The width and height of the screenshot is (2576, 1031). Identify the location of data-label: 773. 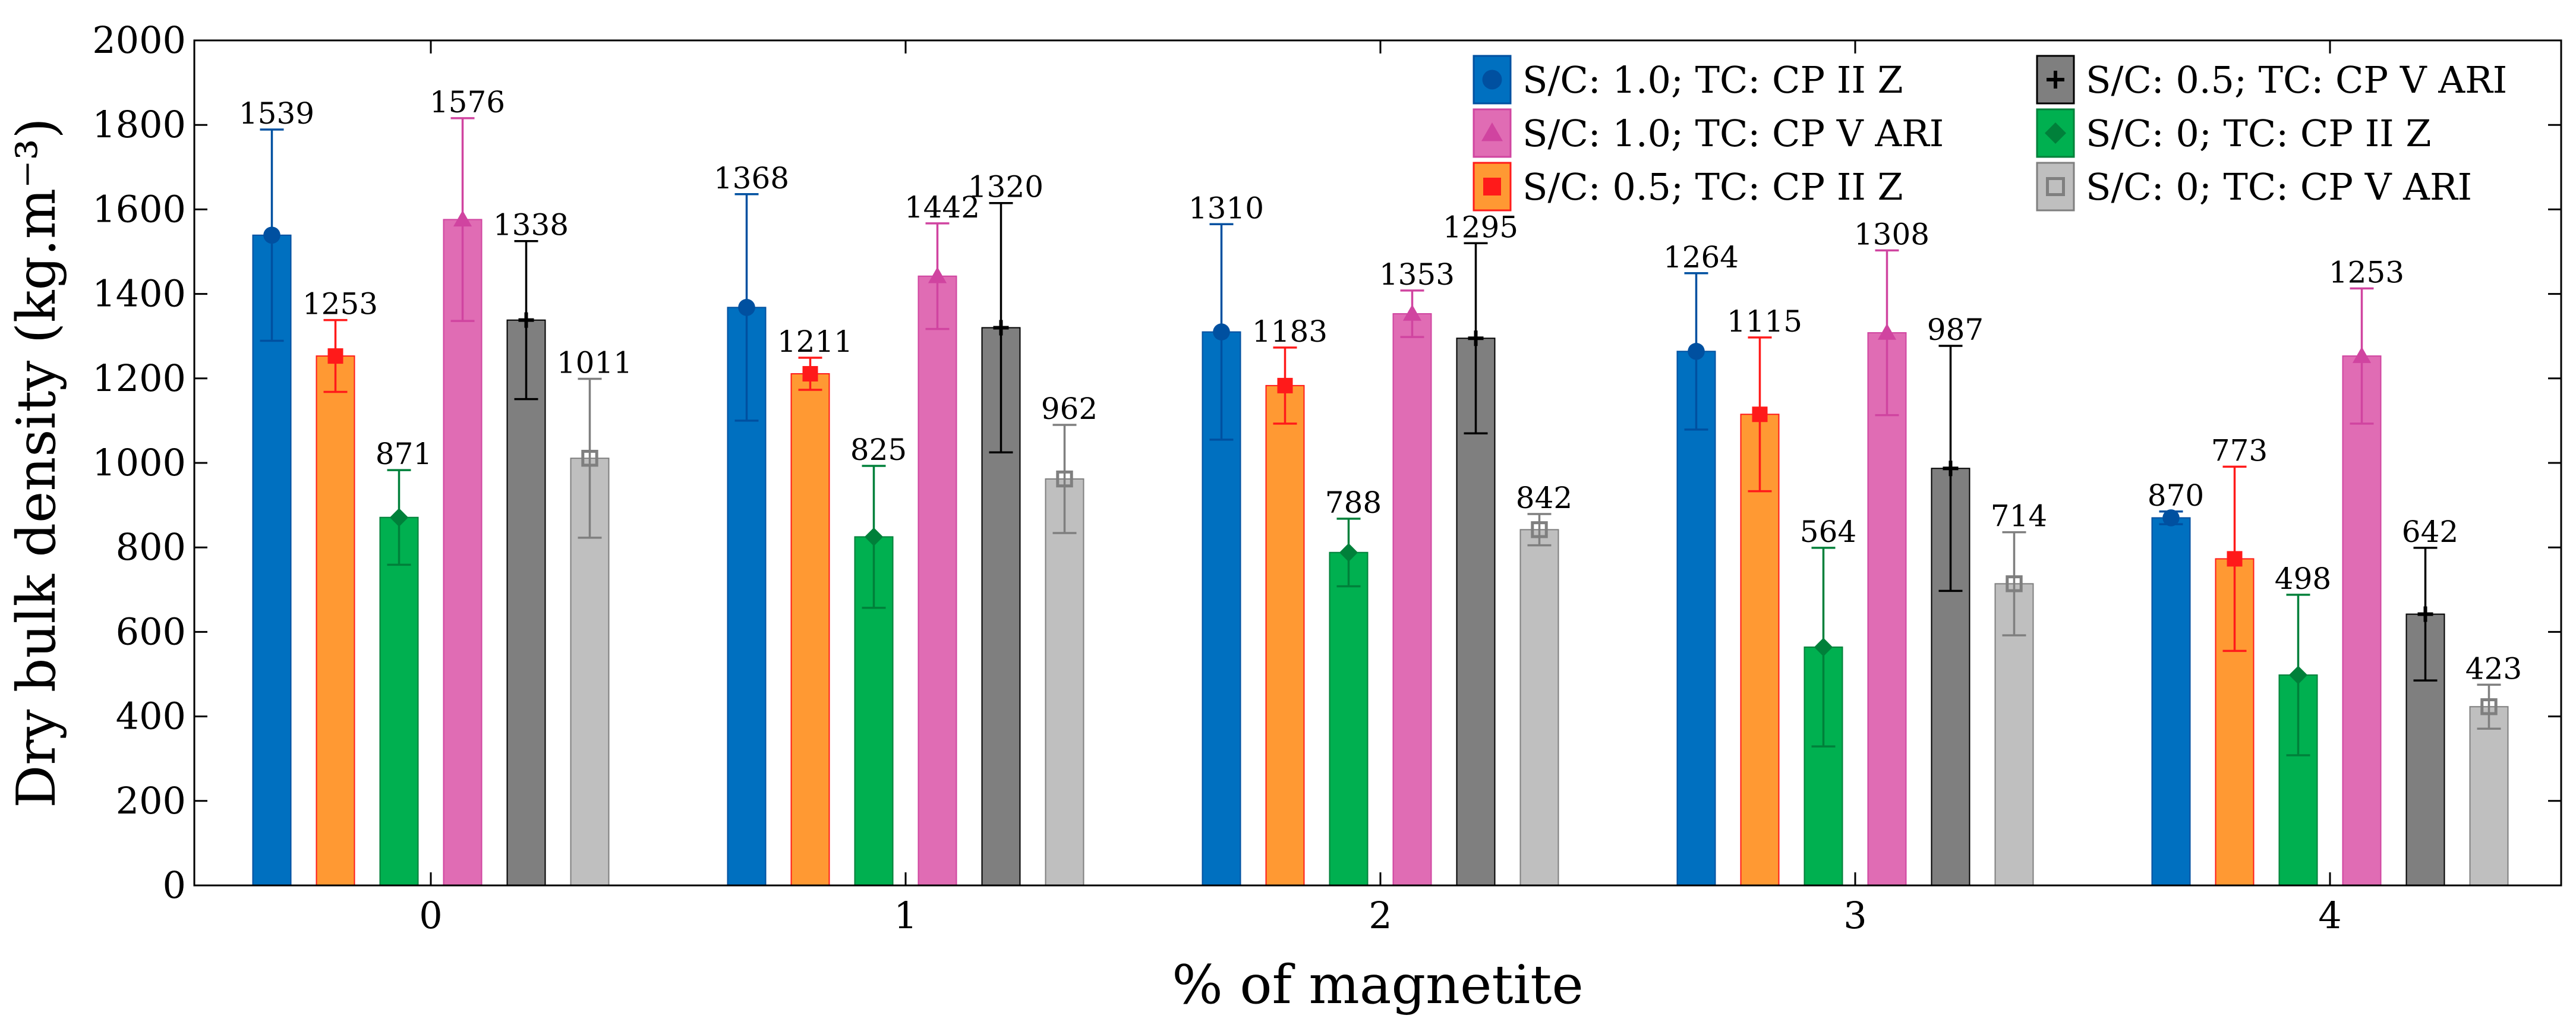
(2240, 451).